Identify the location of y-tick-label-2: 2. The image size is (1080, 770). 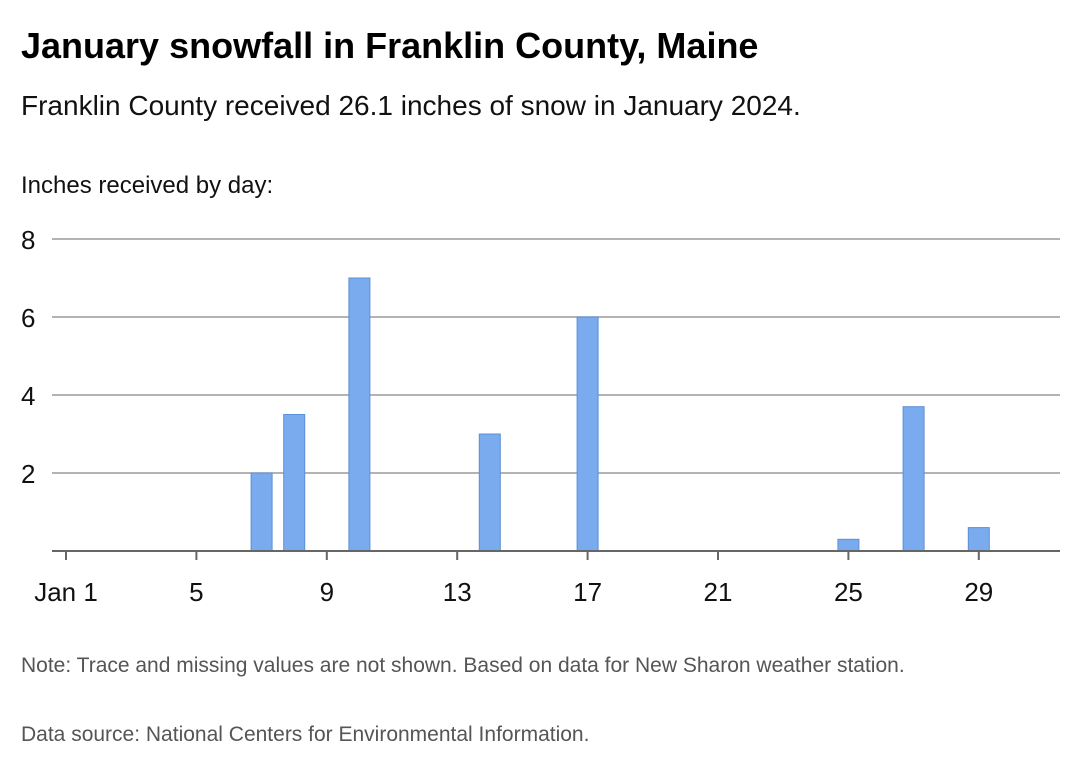
(28, 474).